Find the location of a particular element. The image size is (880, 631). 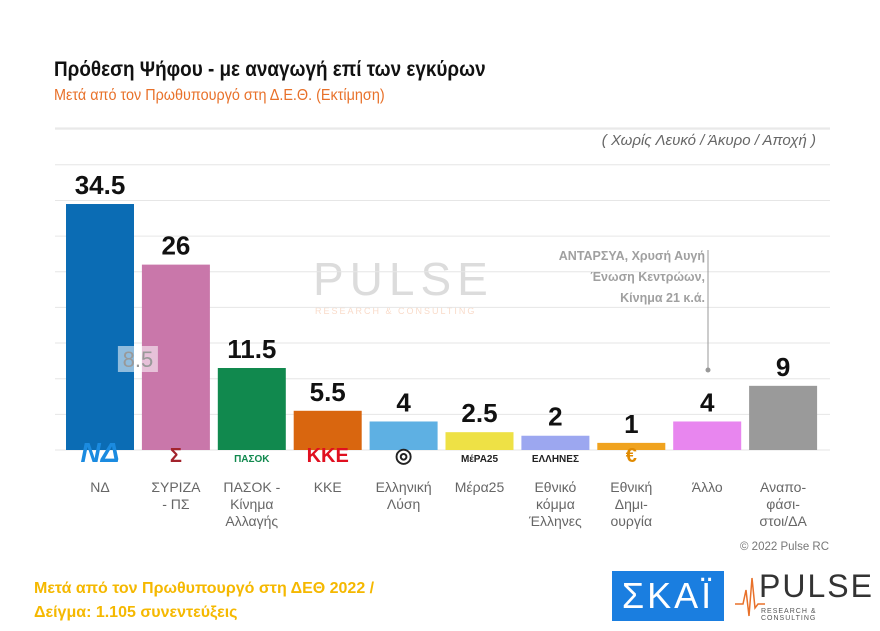

inner-label-bg is located at coordinates (137, 359).